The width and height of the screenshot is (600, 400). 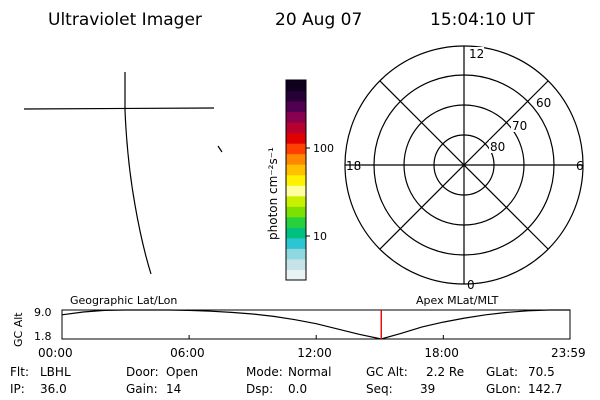 What do you see at coordinates (568, 353) in the screenshot?
I see `x-tick-label: 23:59` at bounding box center [568, 353].